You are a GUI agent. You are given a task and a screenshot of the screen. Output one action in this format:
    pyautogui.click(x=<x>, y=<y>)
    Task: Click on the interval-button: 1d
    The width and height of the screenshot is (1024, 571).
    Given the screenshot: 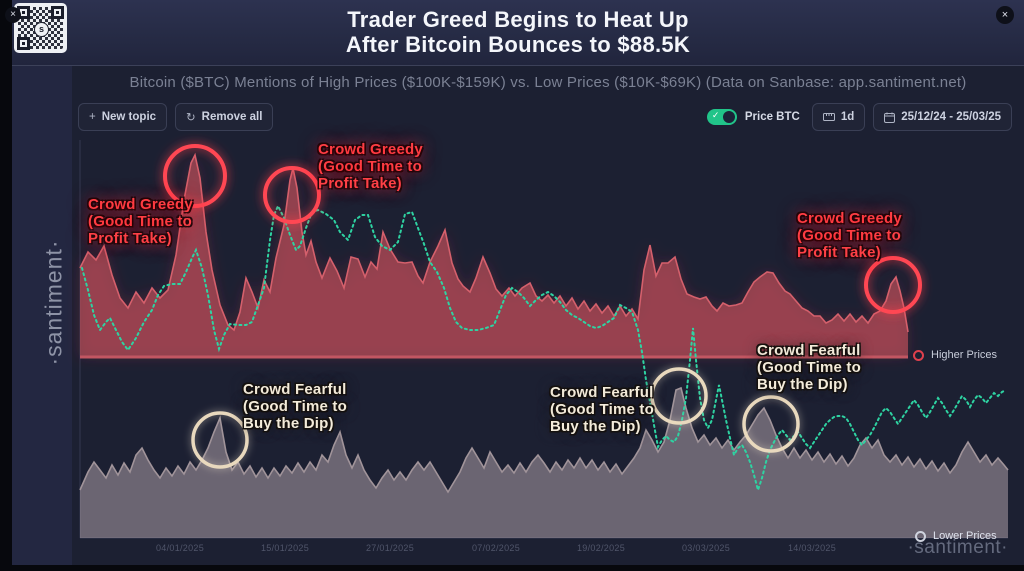 What is the action you would take?
    pyautogui.click(x=838, y=117)
    